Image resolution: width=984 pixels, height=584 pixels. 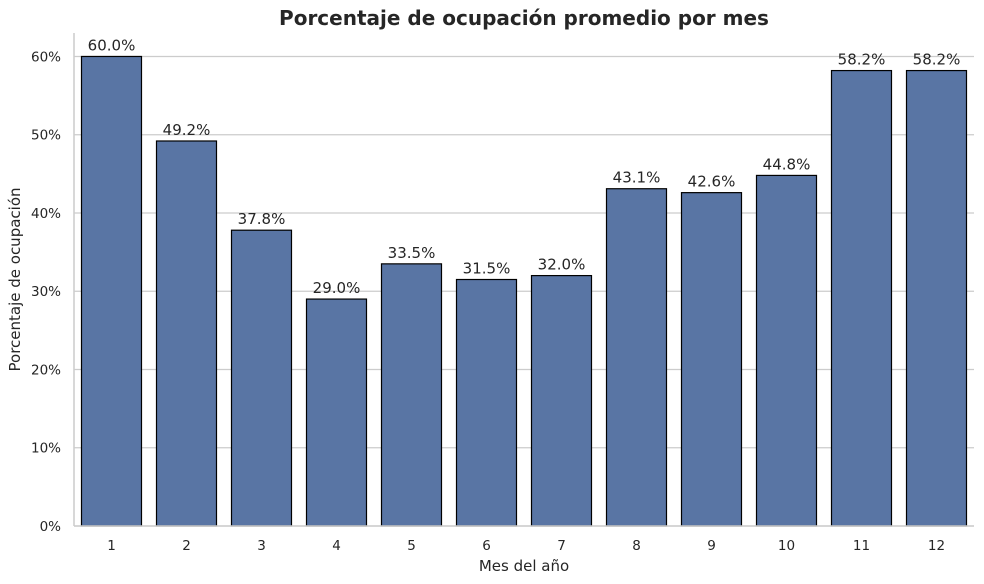 I want to click on x-tick-label: 10, so click(x=786, y=546).